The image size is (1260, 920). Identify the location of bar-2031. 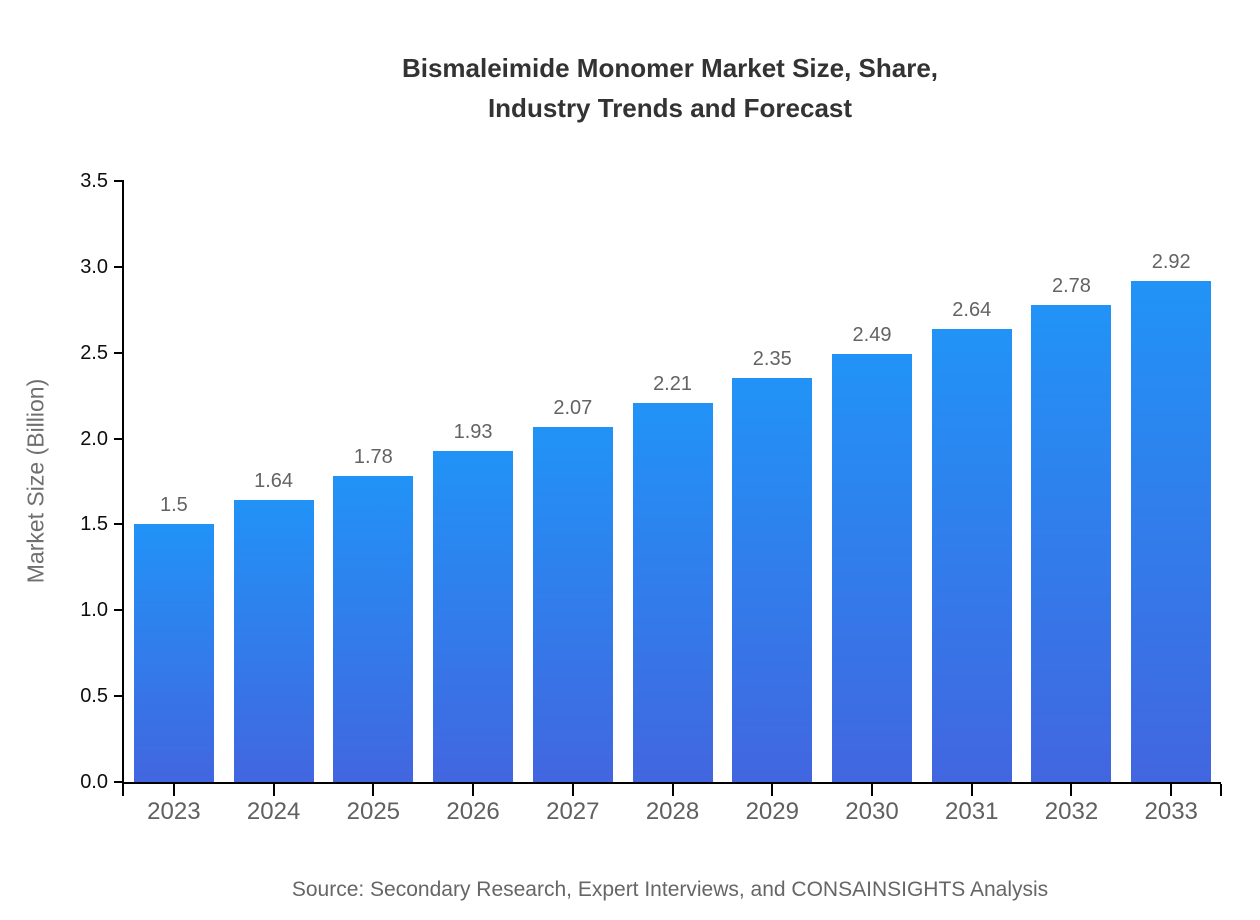
(971, 555).